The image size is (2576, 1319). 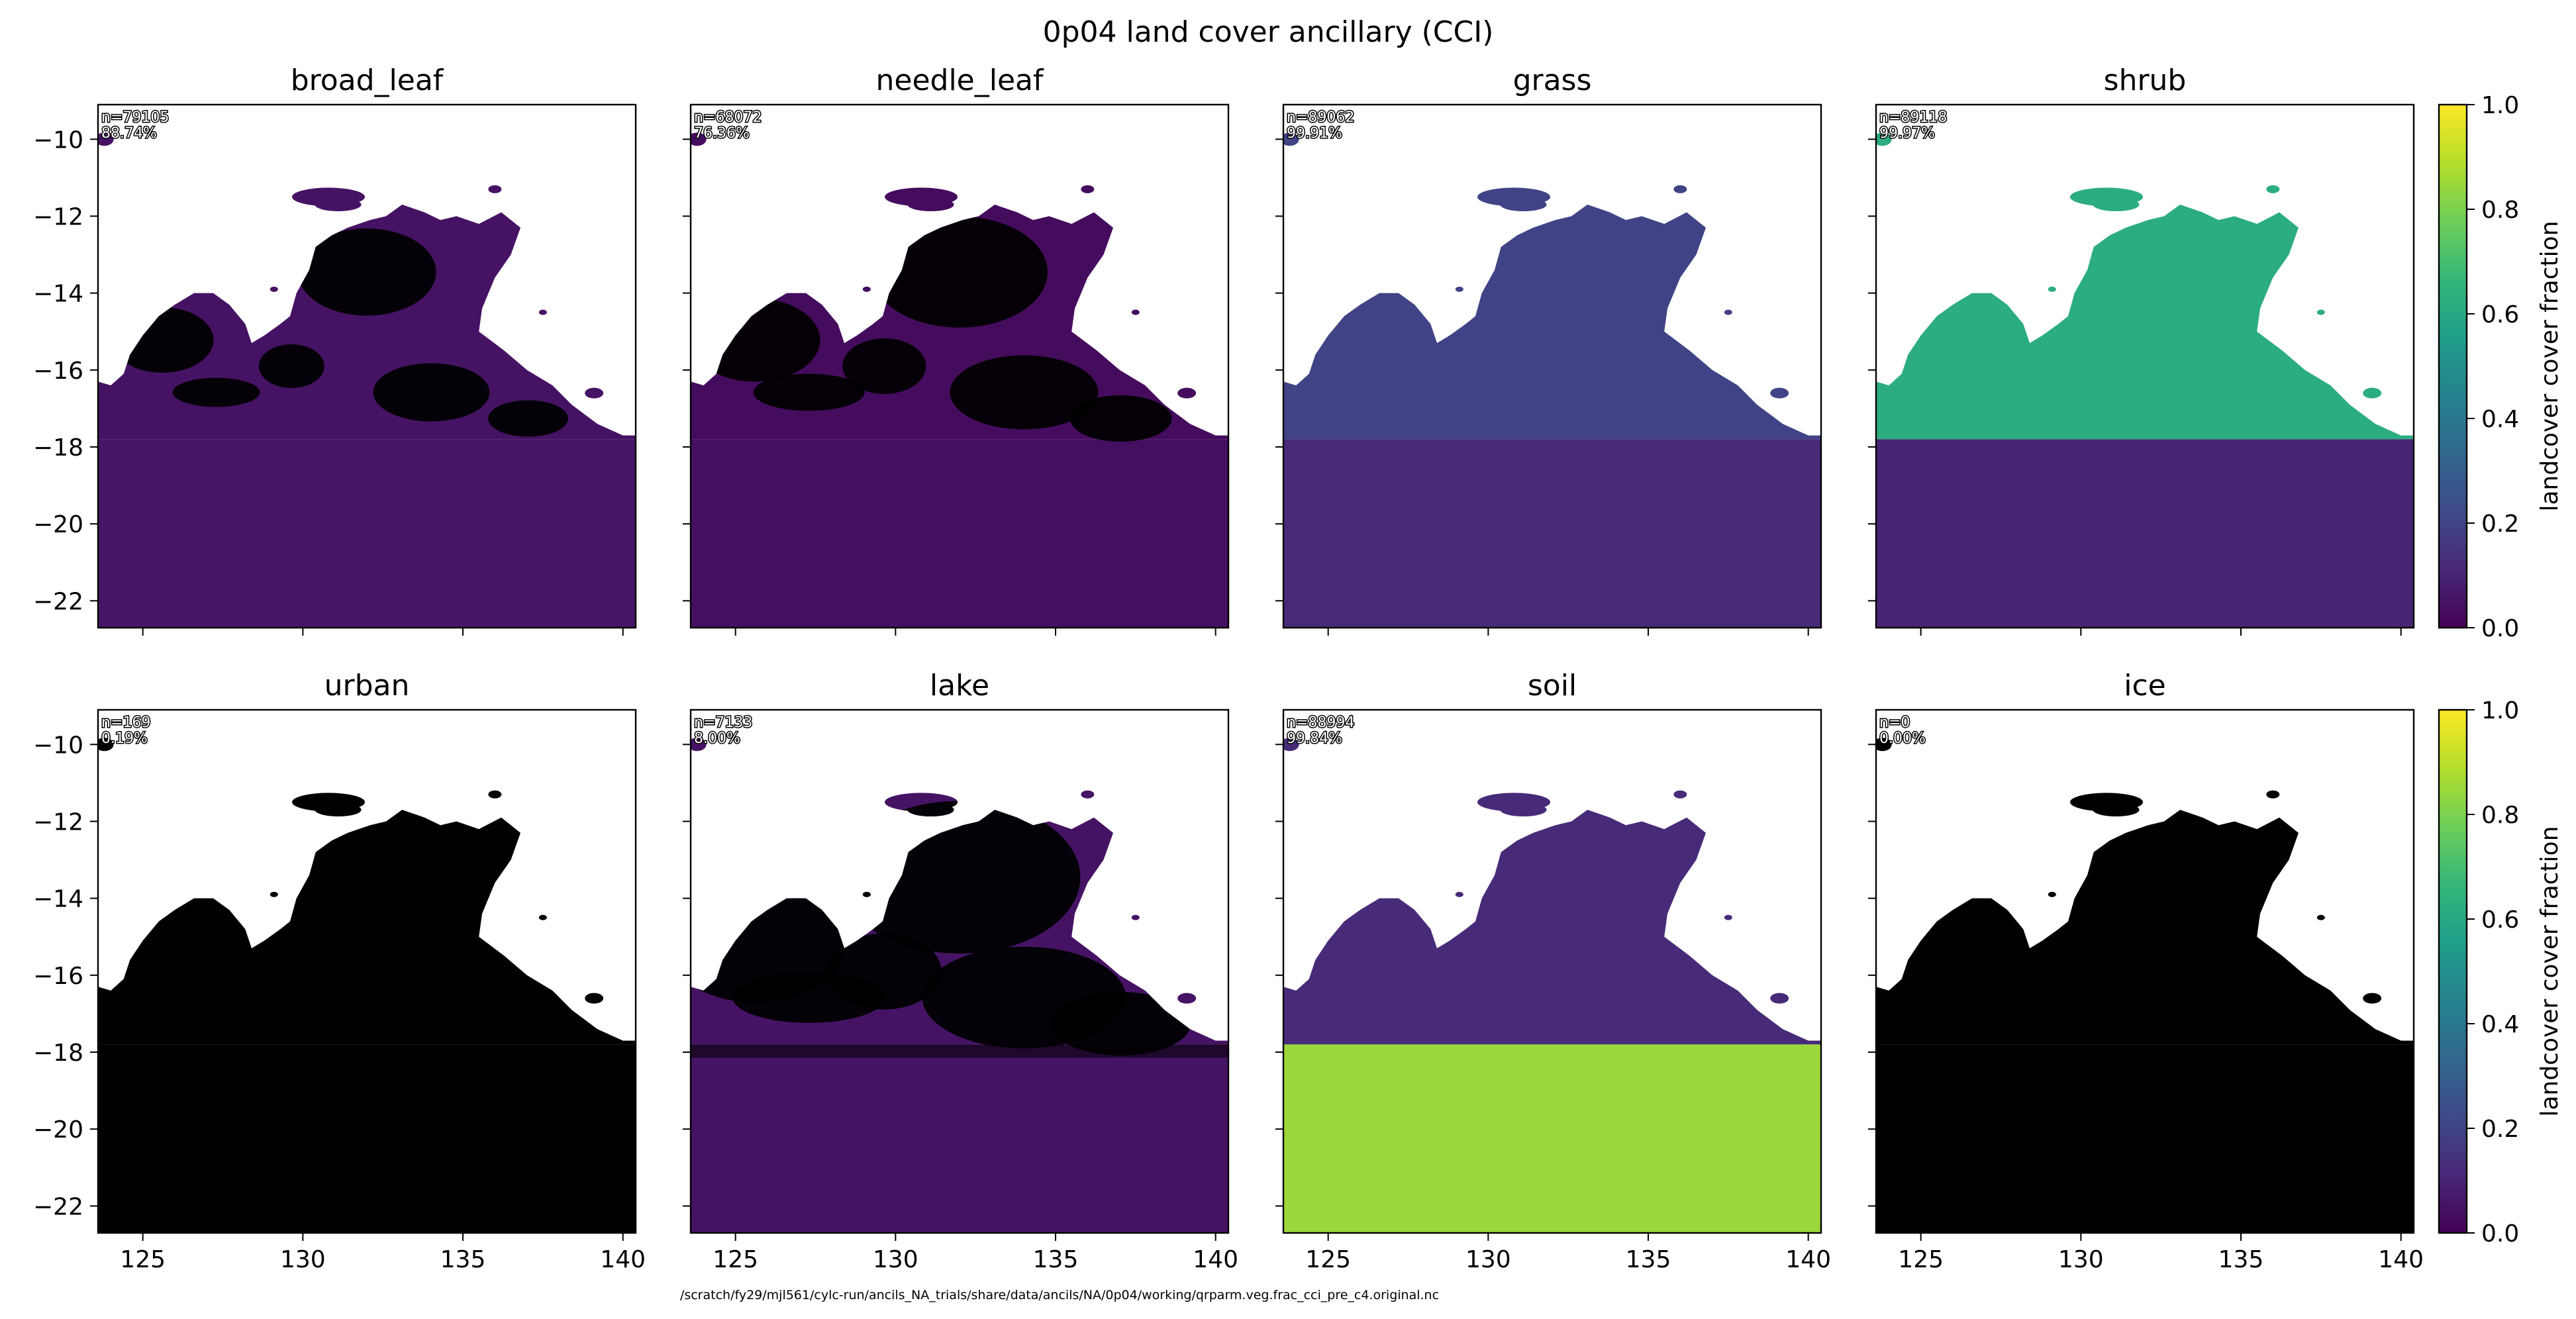 What do you see at coordinates (125, 722) in the screenshot?
I see `pixel-count: n=169` at bounding box center [125, 722].